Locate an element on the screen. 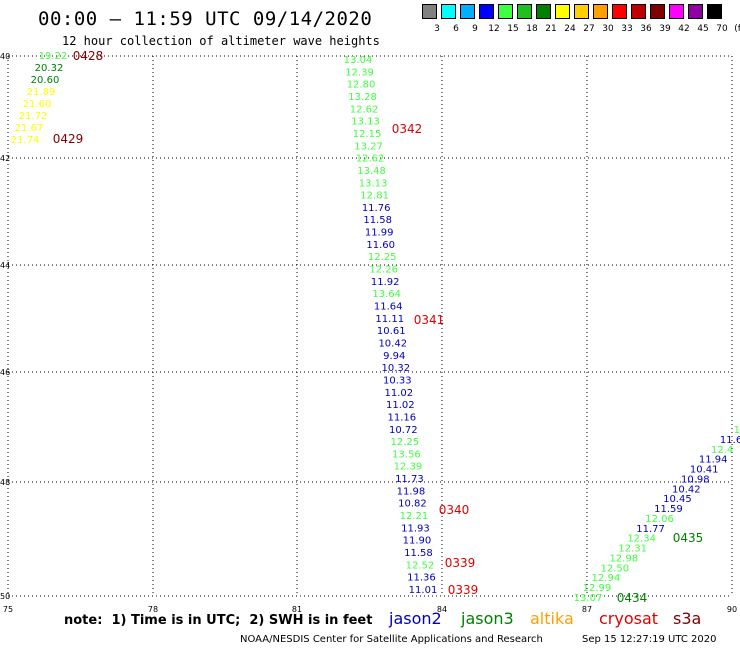  wave-height-value: 13.64 is located at coordinates (386, 294).